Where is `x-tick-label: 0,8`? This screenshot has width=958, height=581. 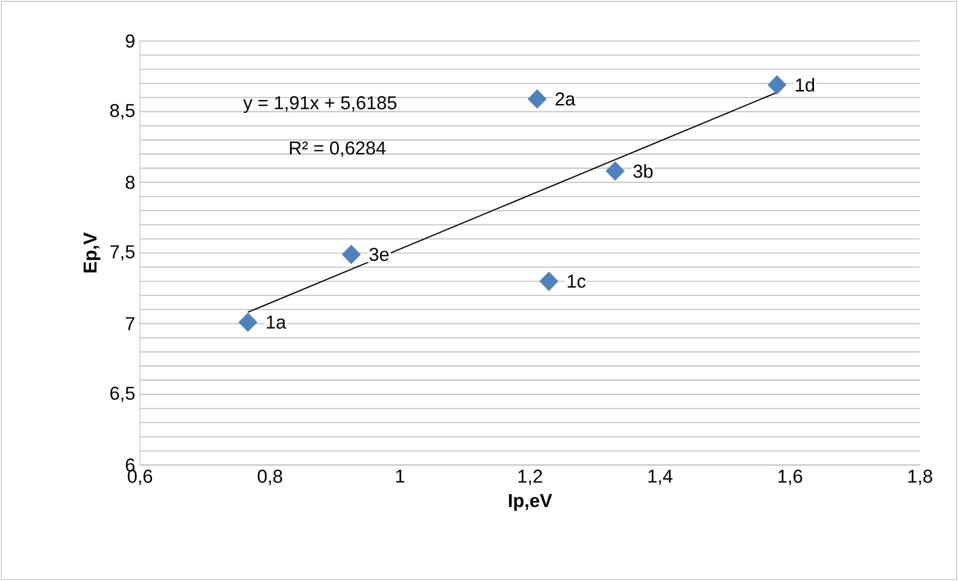
x-tick-label: 0,8 is located at coordinates (270, 478).